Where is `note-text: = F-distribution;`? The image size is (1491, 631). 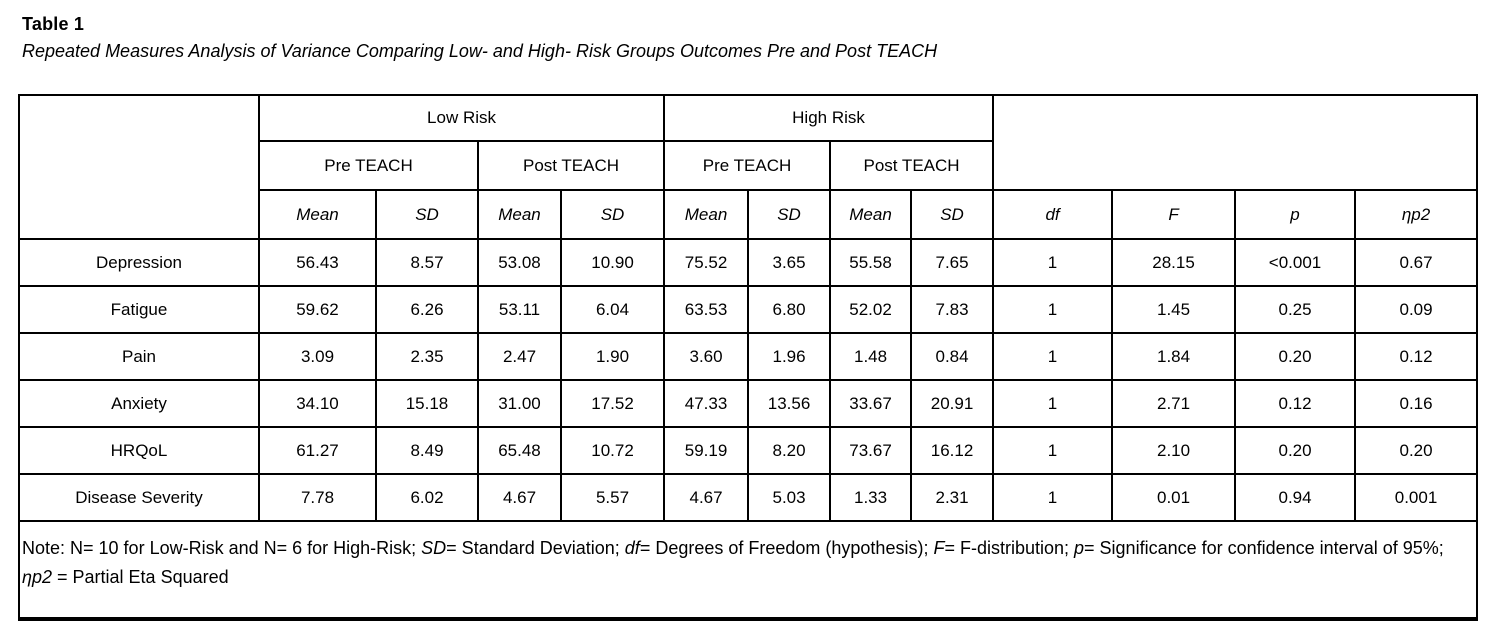 note-text: = F-distribution; is located at coordinates (1009, 548).